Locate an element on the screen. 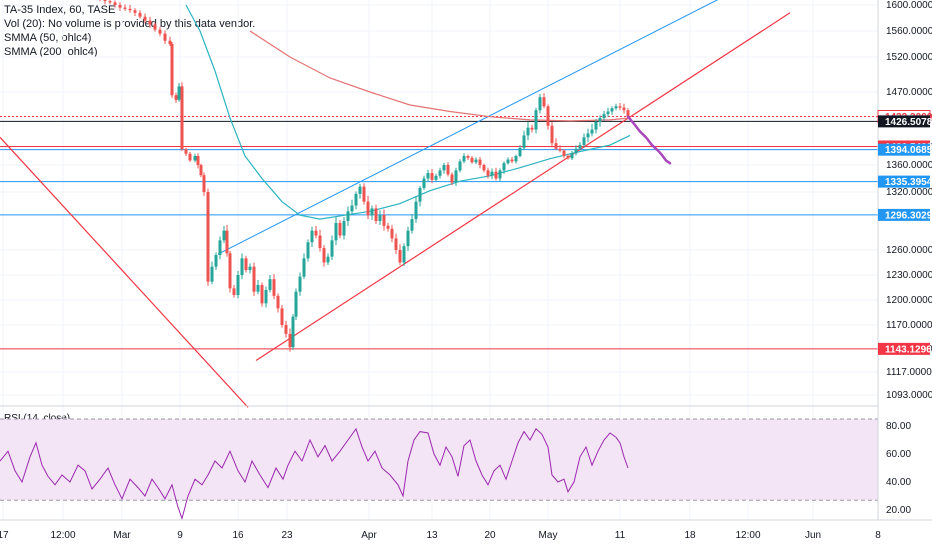 This screenshot has height=550, width=932. price-tick-label: 1117.0000 is located at coordinates (909, 372).